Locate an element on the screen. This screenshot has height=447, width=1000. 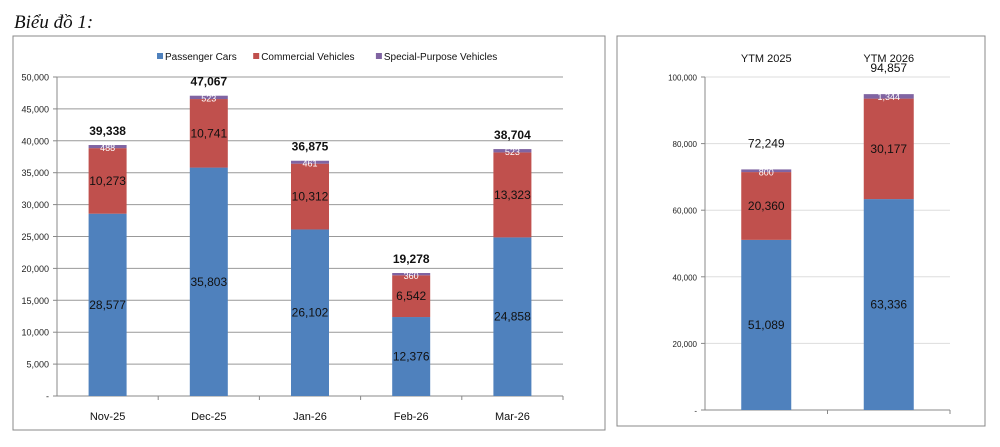
y-tick-label: 30,000 is located at coordinates (35, 205).